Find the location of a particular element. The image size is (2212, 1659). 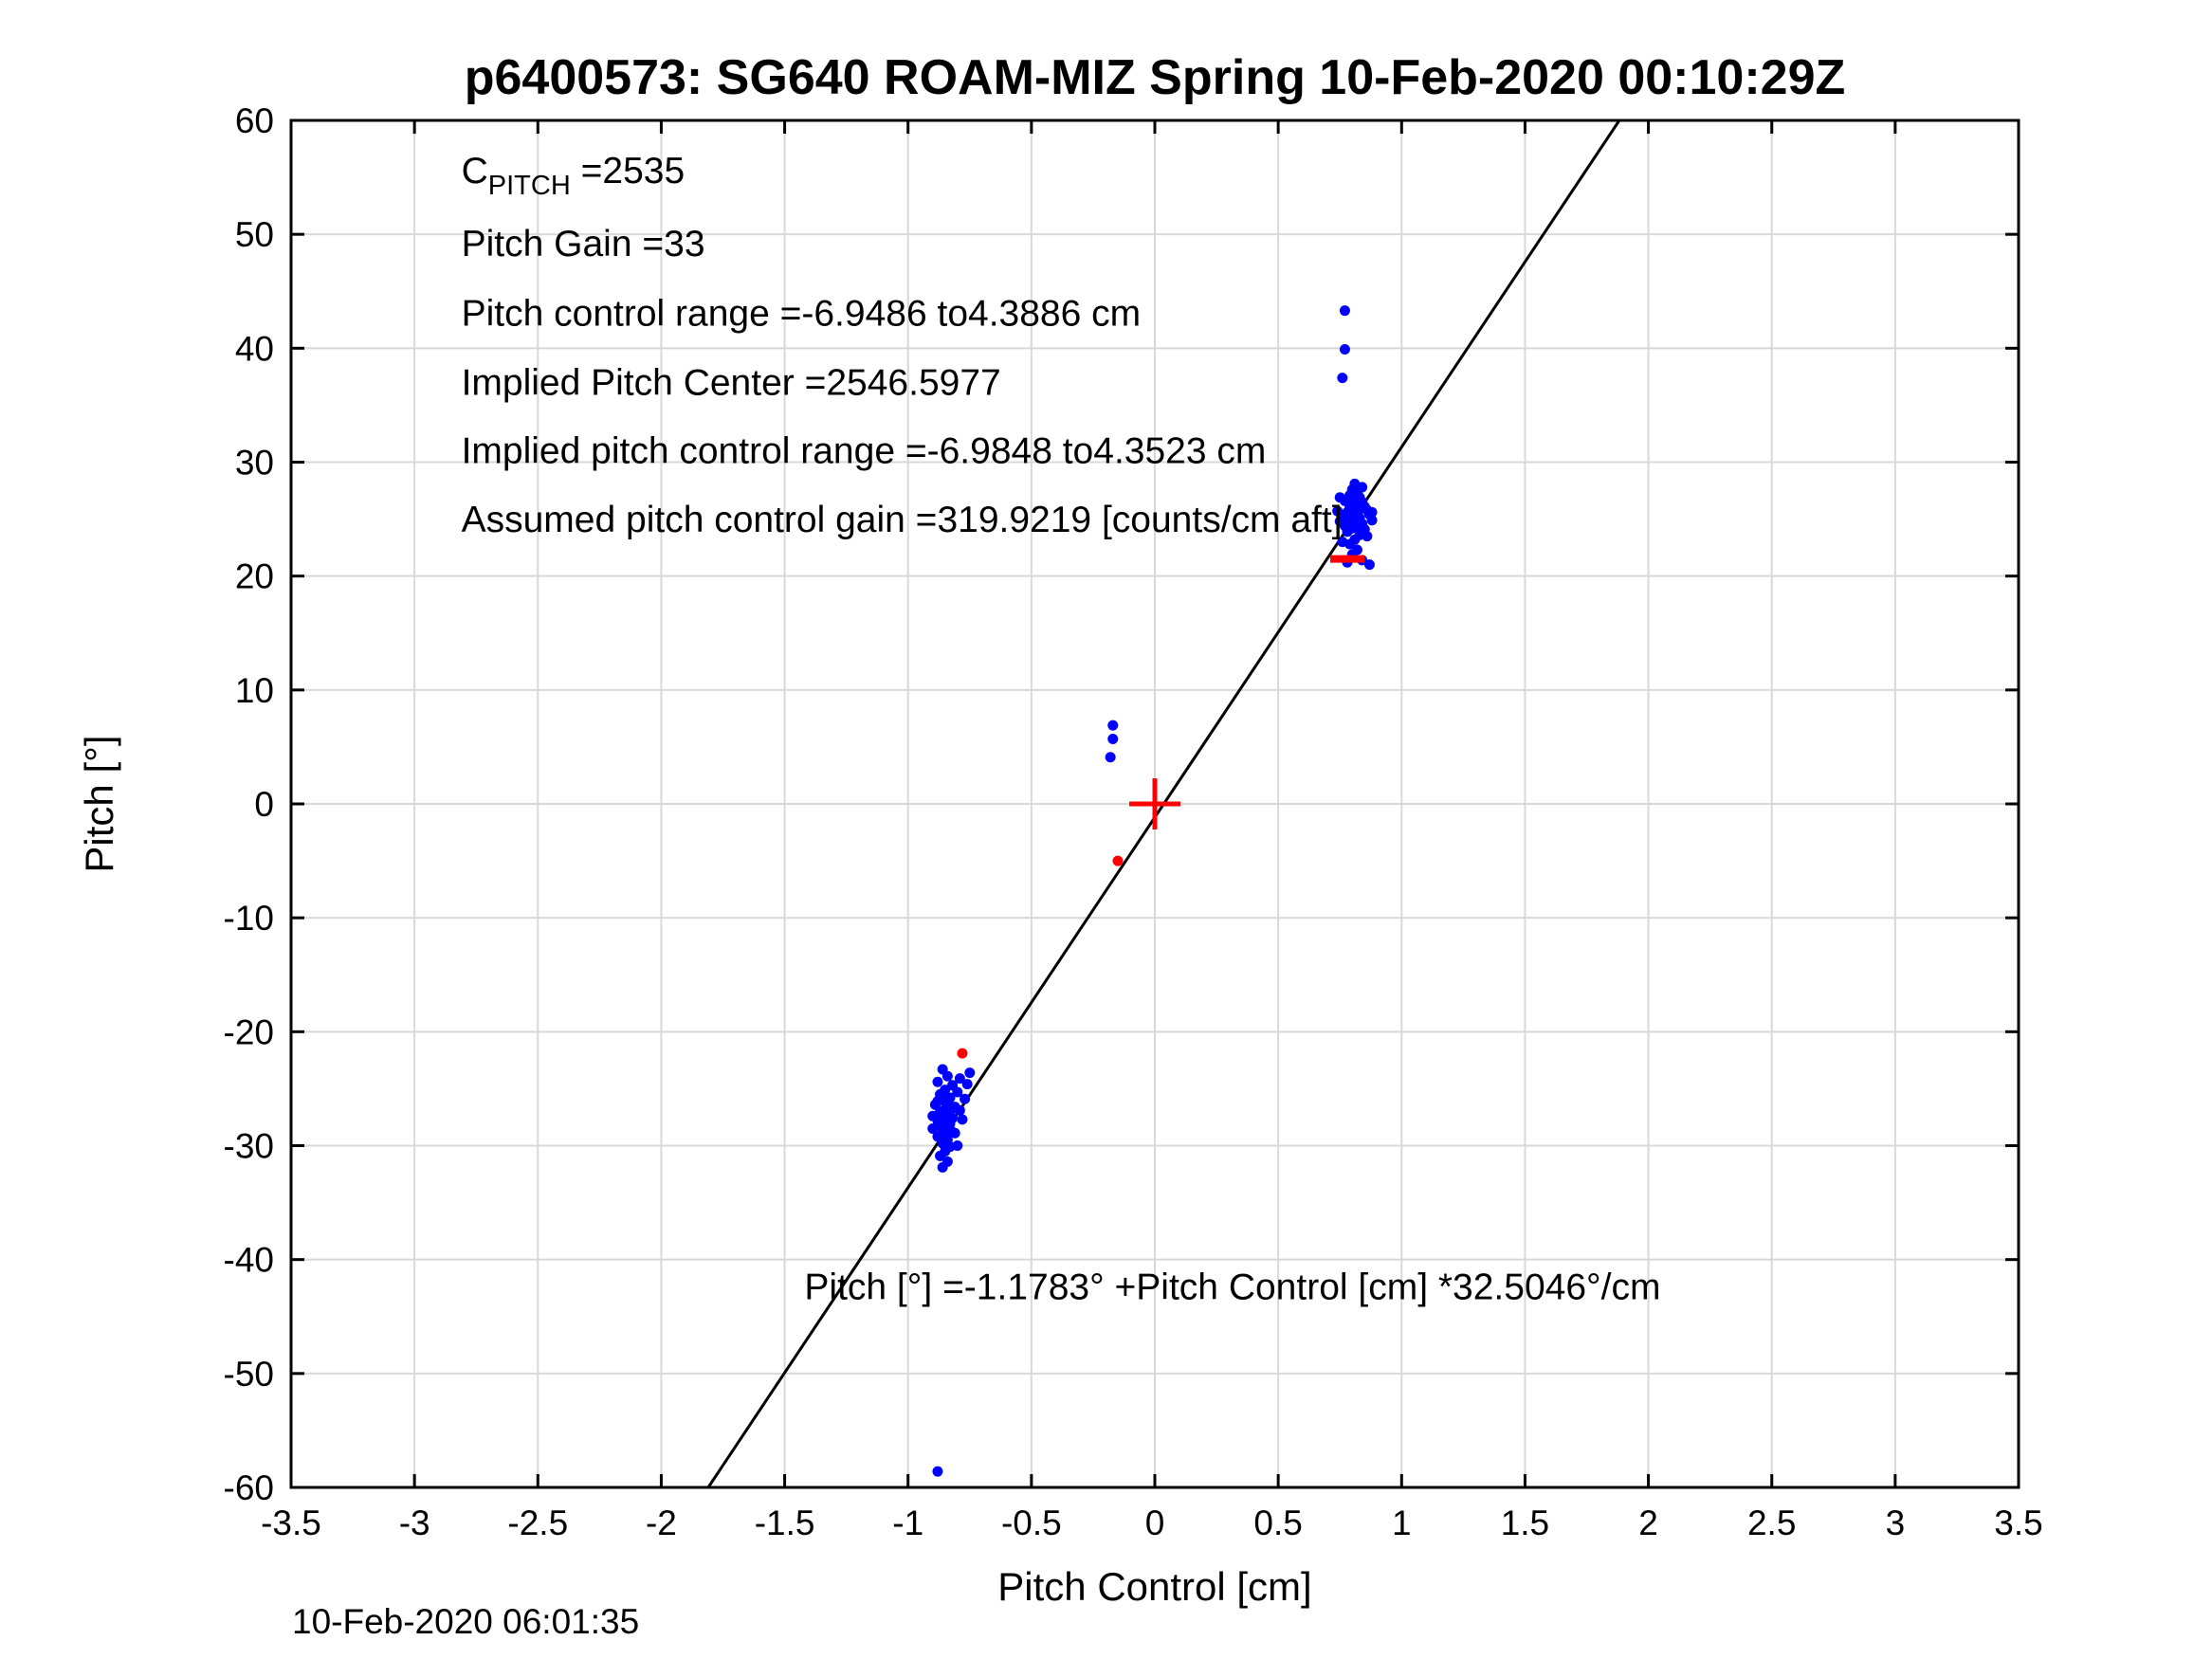

annotation-text: Pitch Gain =33 is located at coordinates (583, 244).